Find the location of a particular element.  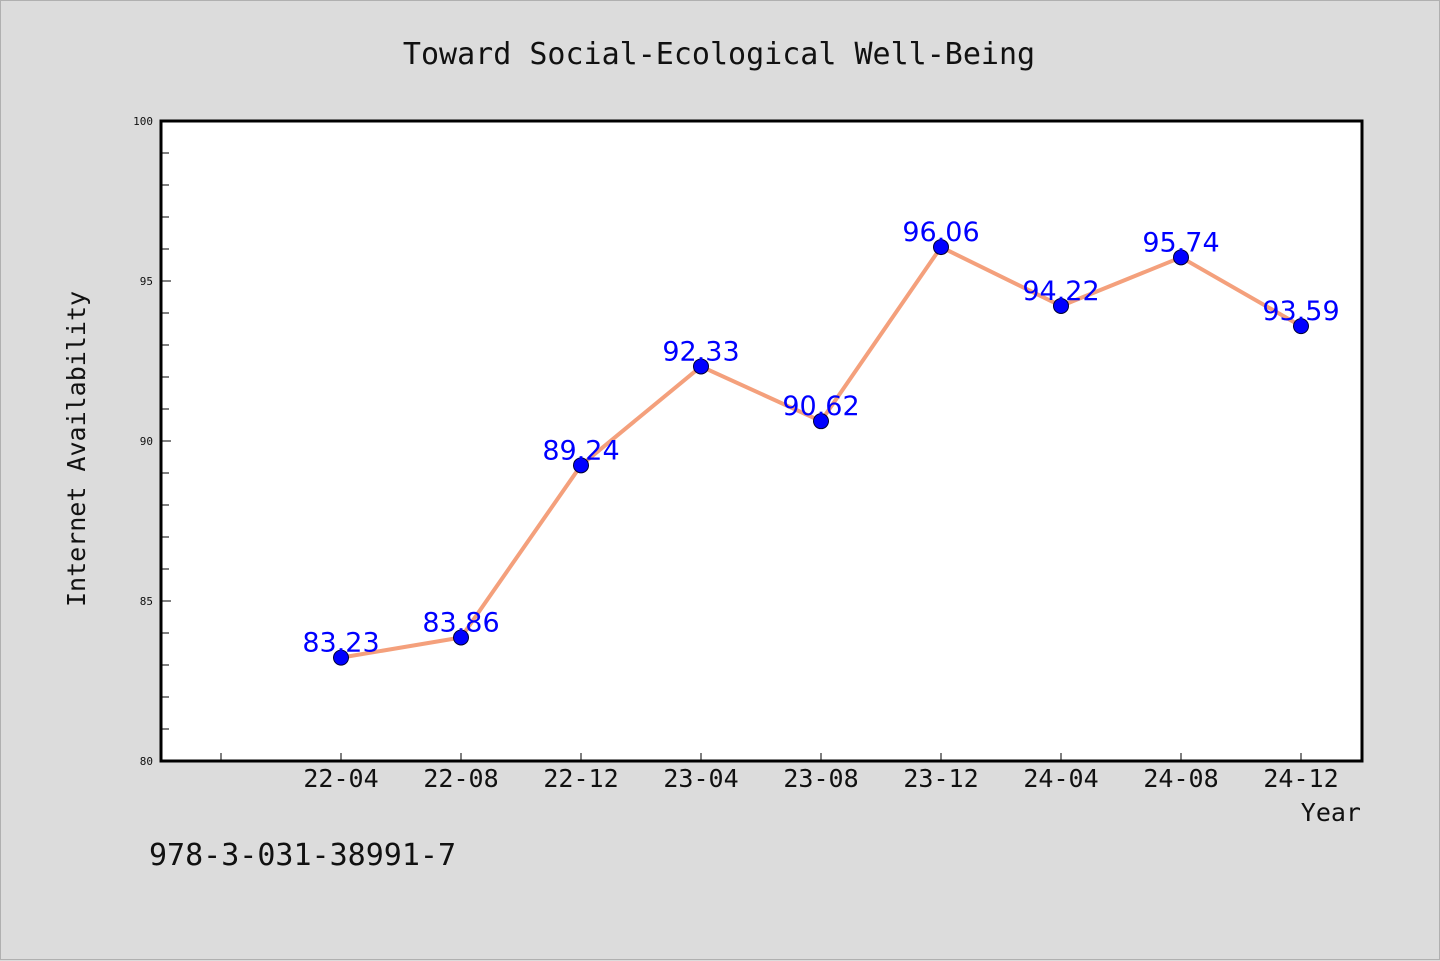

data-label: 92.33 is located at coordinates (700, 351).